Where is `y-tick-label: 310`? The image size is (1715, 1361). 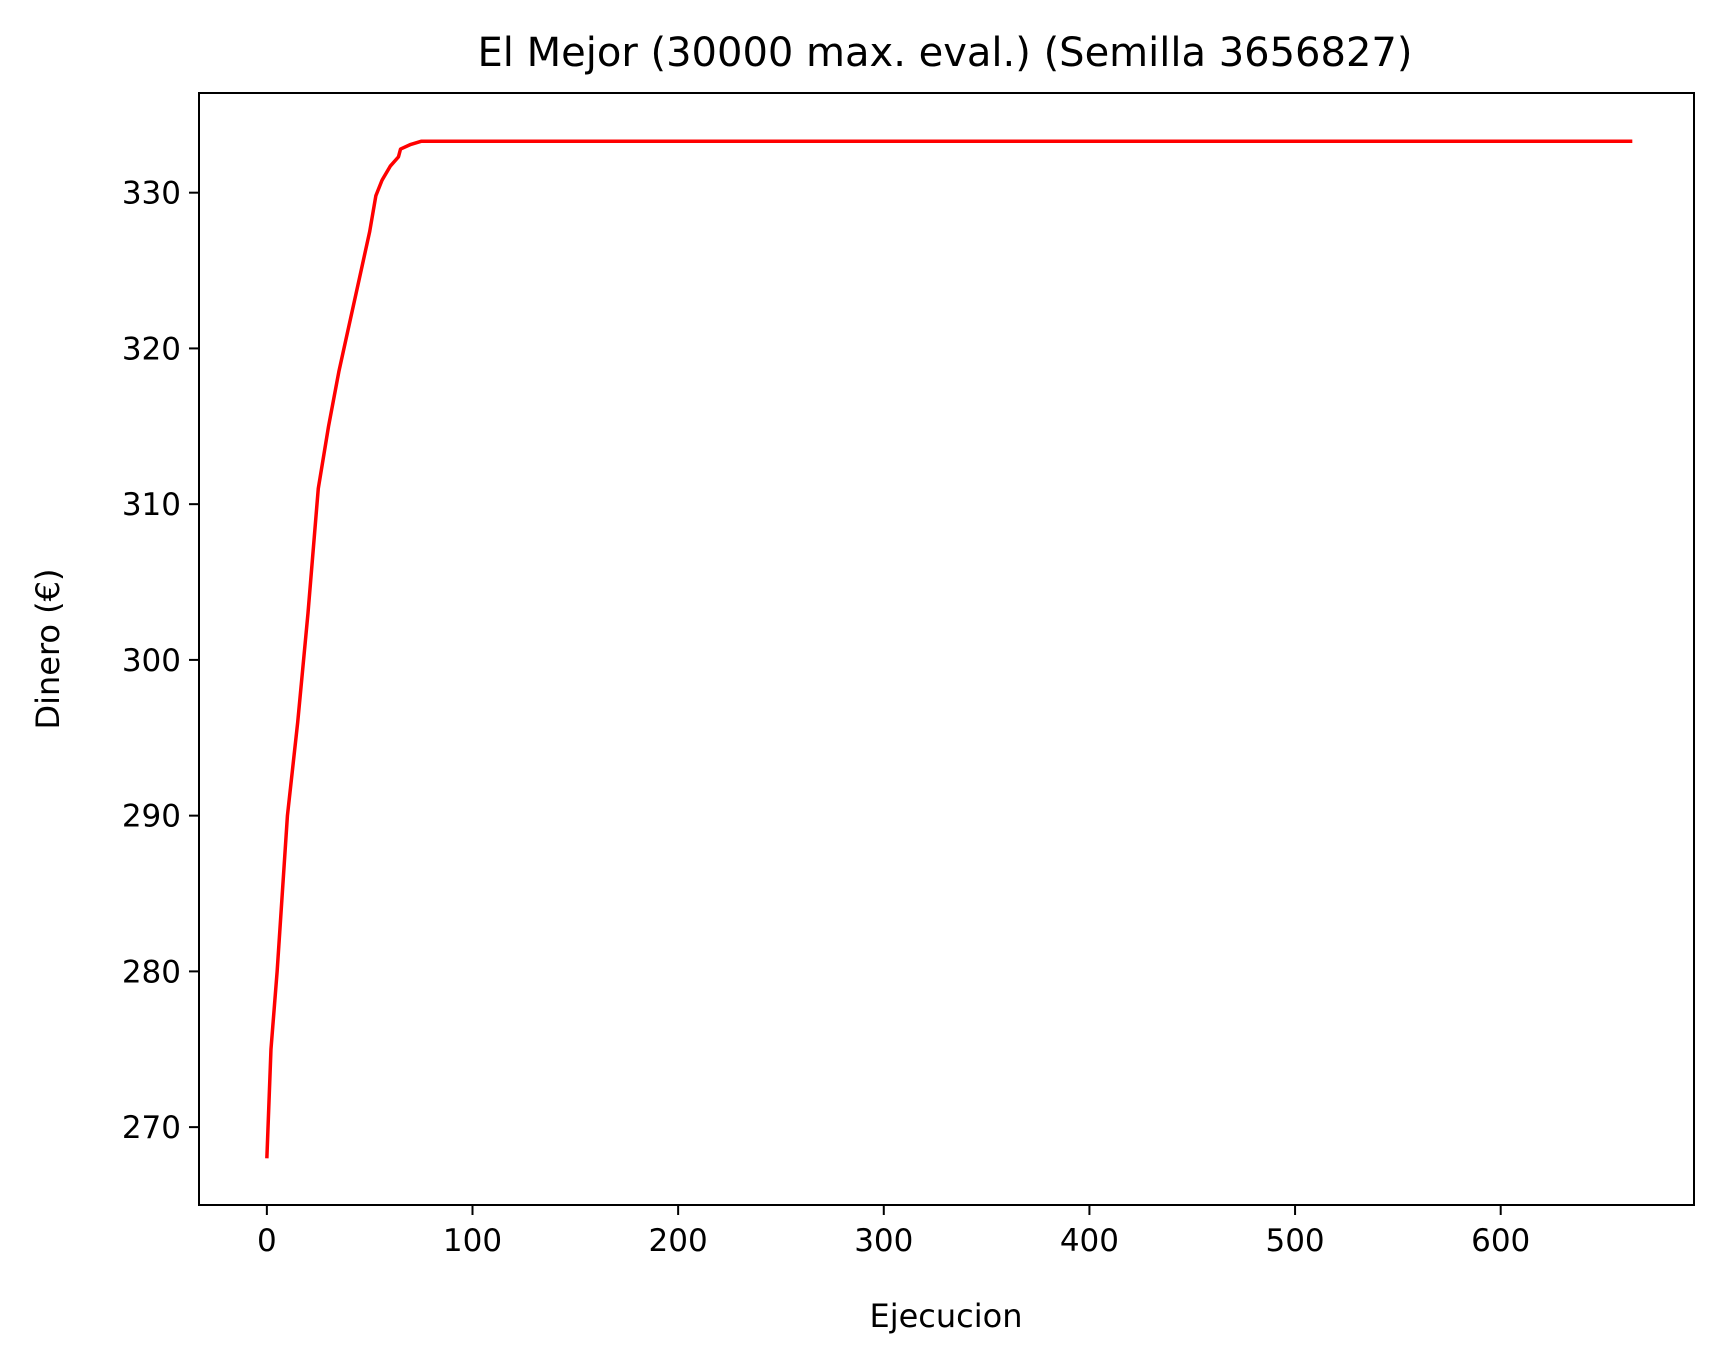
y-tick-label: 310 is located at coordinates (151, 505).